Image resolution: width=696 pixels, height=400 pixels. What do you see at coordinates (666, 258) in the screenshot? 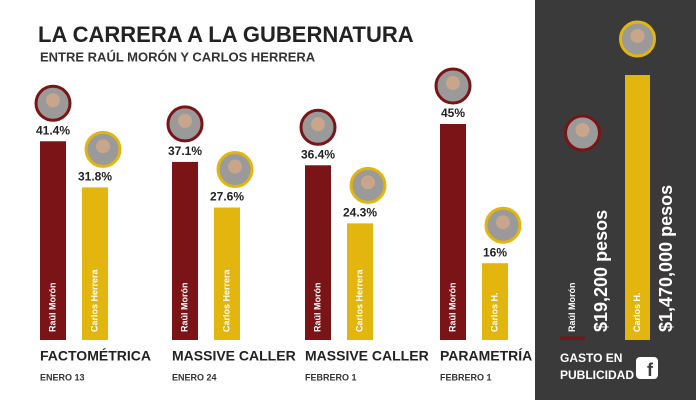
I see `value-label: $1,470,000 pesos` at bounding box center [666, 258].